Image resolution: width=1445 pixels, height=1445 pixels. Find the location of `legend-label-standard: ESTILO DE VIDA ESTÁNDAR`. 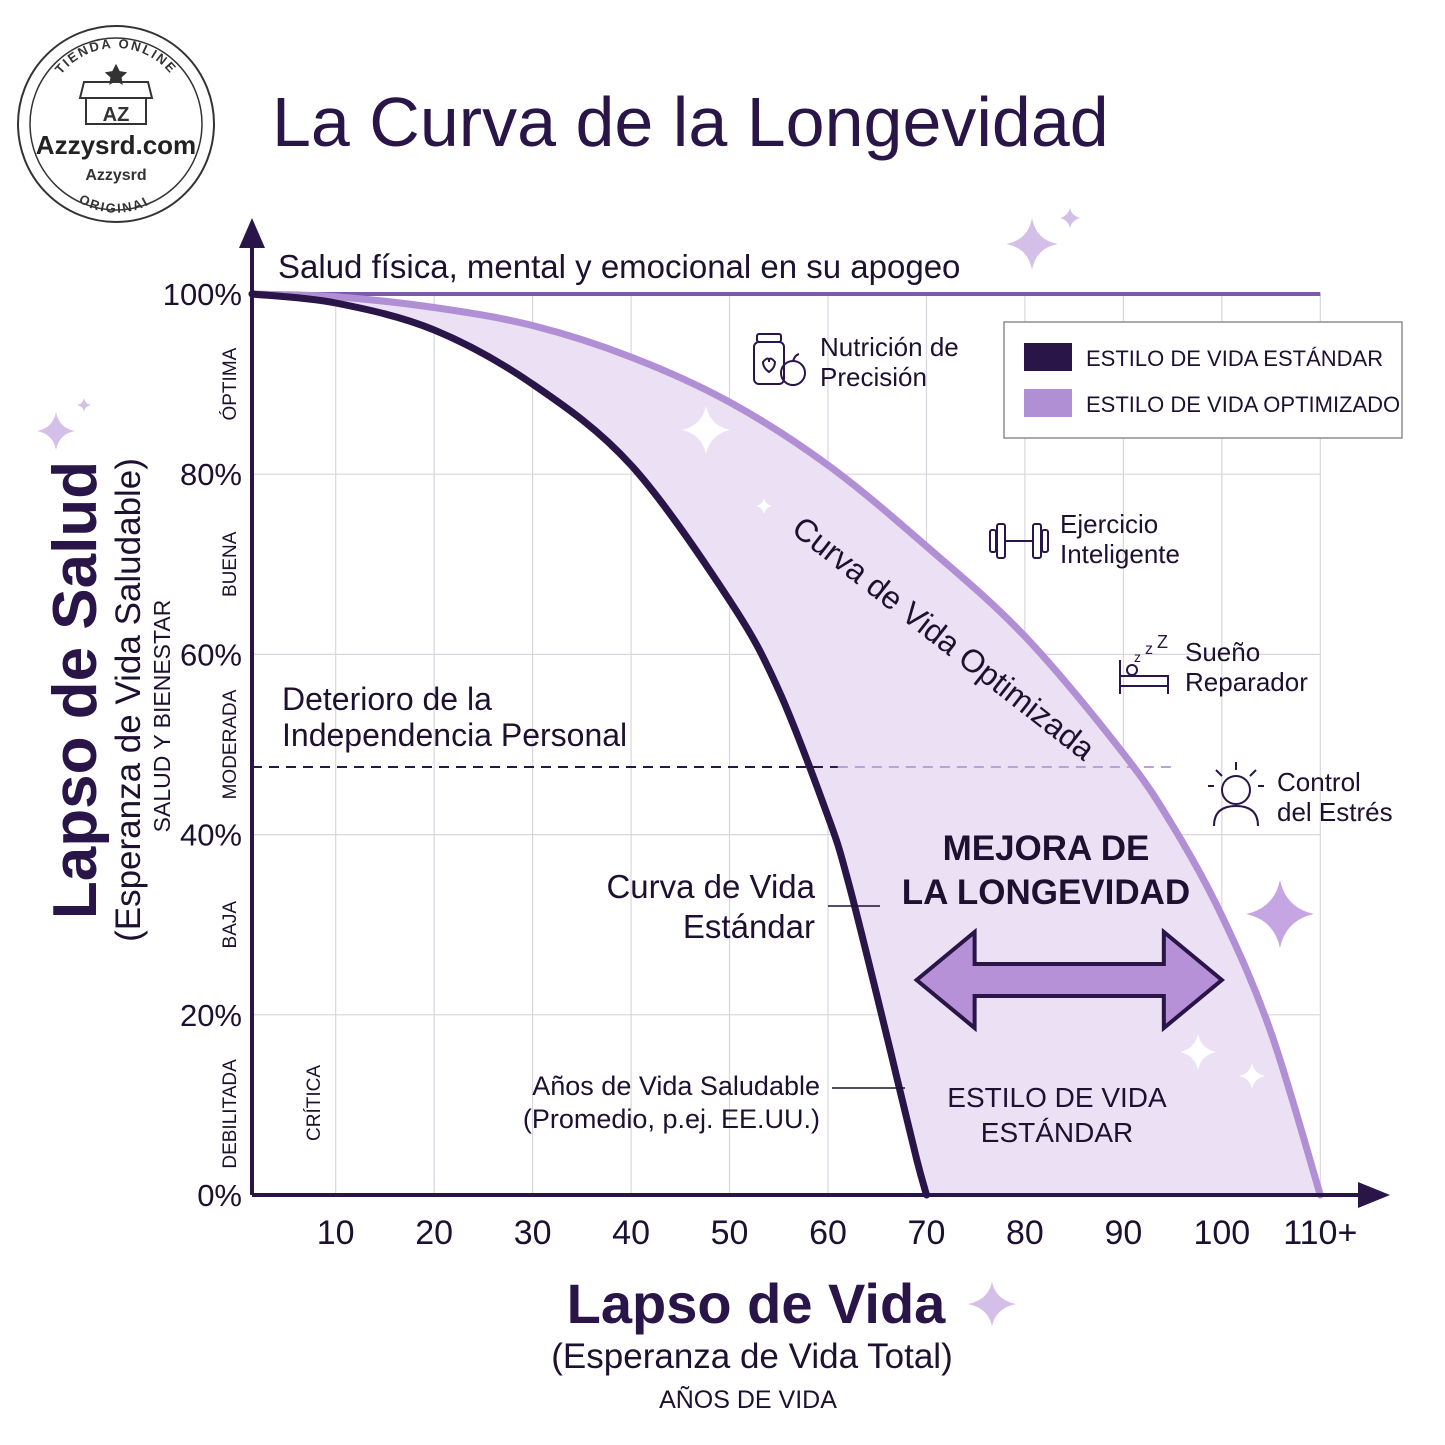

legend-label-standard: ESTILO DE VIDA ESTÁNDAR is located at coordinates (1234, 358).